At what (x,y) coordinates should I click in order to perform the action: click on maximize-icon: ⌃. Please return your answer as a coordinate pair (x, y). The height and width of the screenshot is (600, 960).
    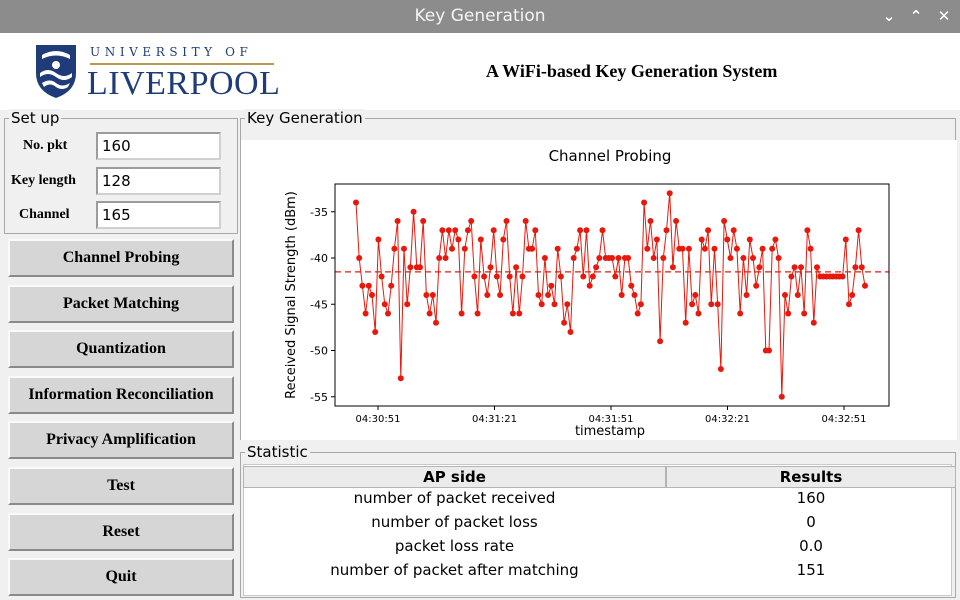
    Looking at the image, I should click on (916, 16).